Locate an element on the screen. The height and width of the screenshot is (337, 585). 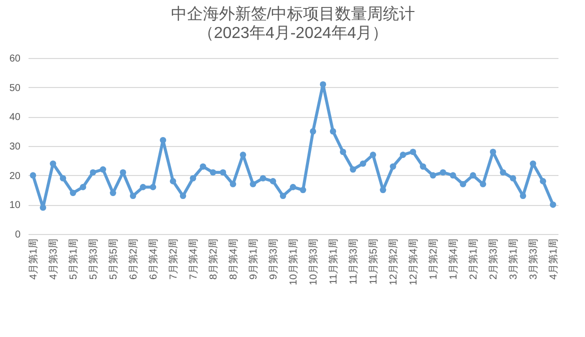
x-tick-label: 5月第5周 is located at coordinates (114, 259).